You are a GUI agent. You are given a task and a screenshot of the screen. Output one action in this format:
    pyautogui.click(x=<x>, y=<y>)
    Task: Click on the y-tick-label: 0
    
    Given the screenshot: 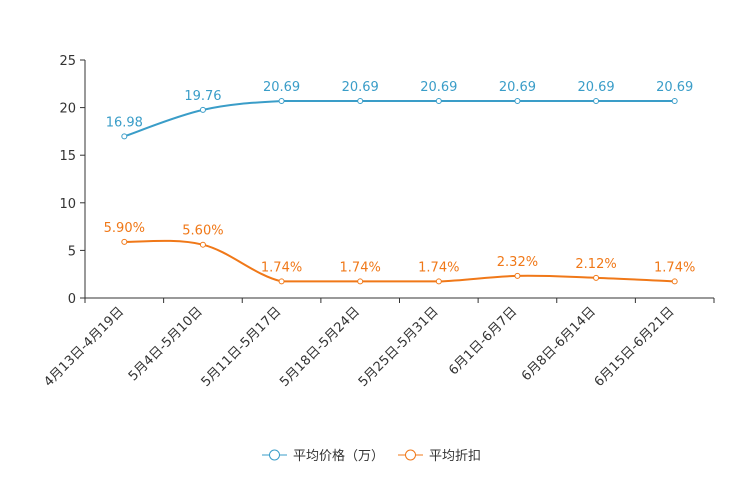 What is the action you would take?
    pyautogui.click(x=72, y=299)
    